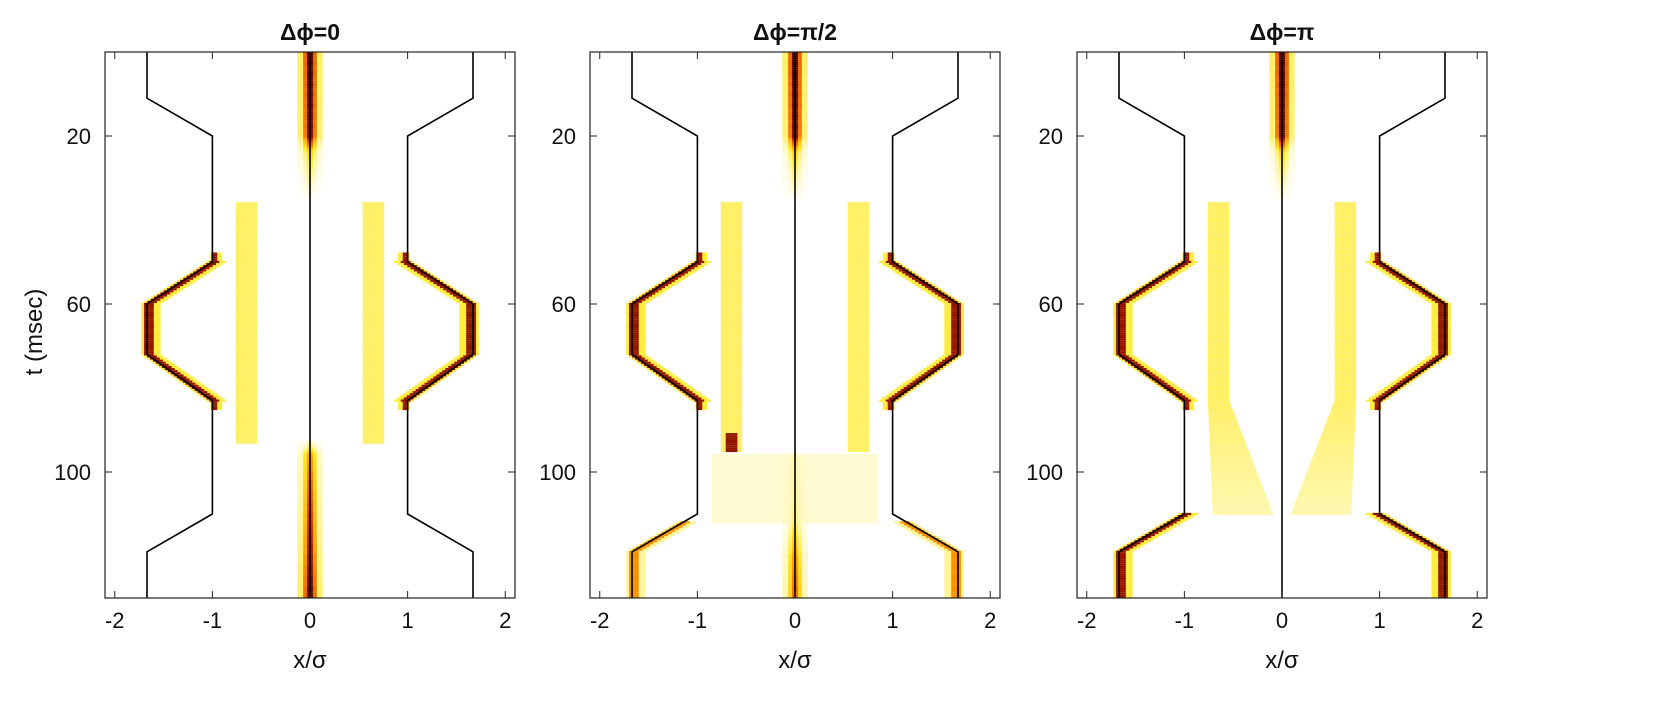 This screenshot has height=718, width=1658. What do you see at coordinates (72, 472) in the screenshot?
I see `y-tick-label: 100` at bounding box center [72, 472].